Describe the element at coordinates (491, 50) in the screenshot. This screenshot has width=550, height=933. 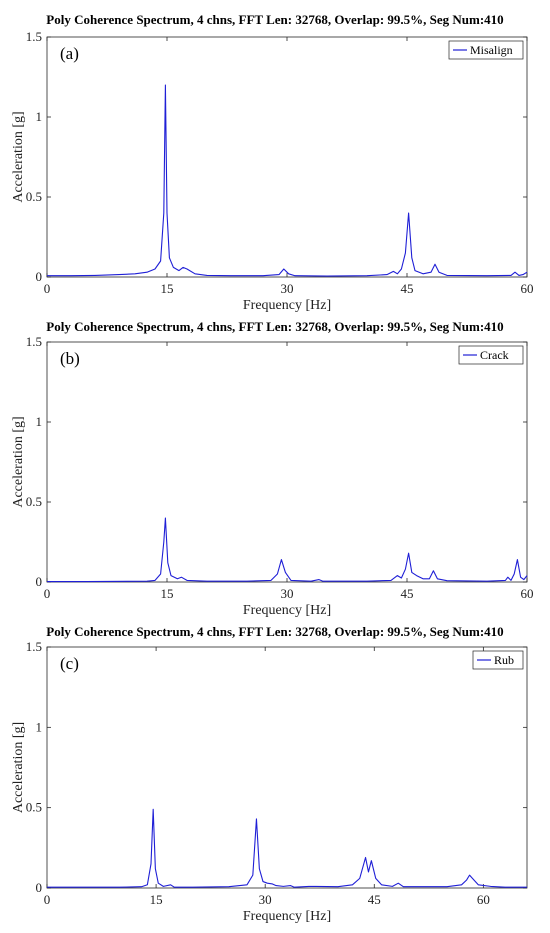
I see `legend-label: Misalign` at that location.